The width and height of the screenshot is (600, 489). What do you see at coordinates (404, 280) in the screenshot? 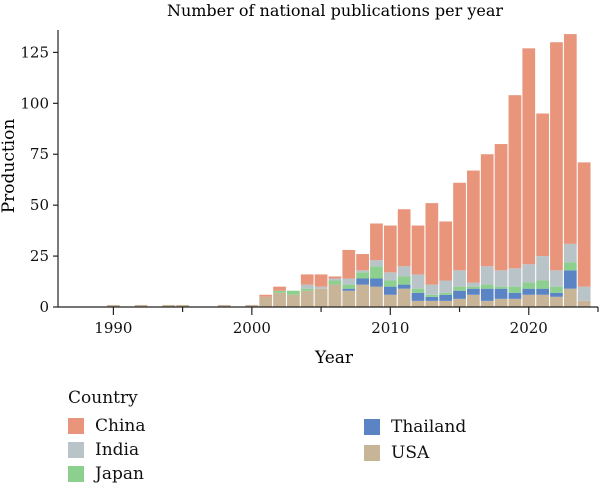
I see `bar-japan-2011` at bounding box center [404, 280].